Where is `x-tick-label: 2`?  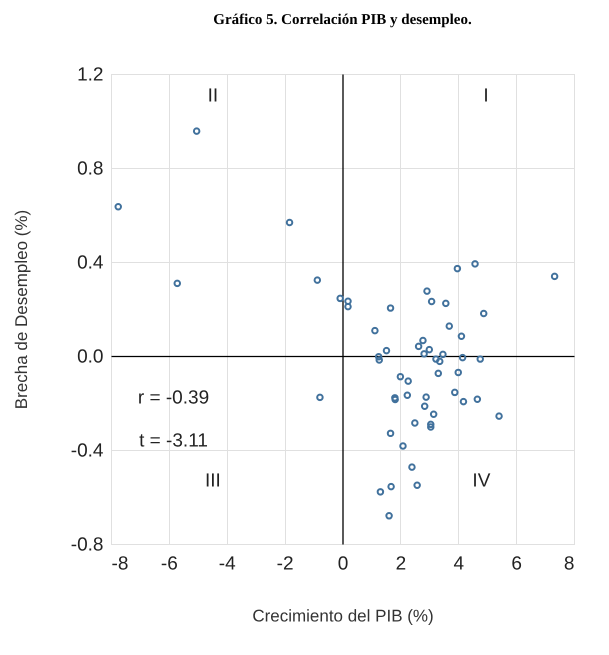
x-tick-label: 2 is located at coordinates (401, 564).